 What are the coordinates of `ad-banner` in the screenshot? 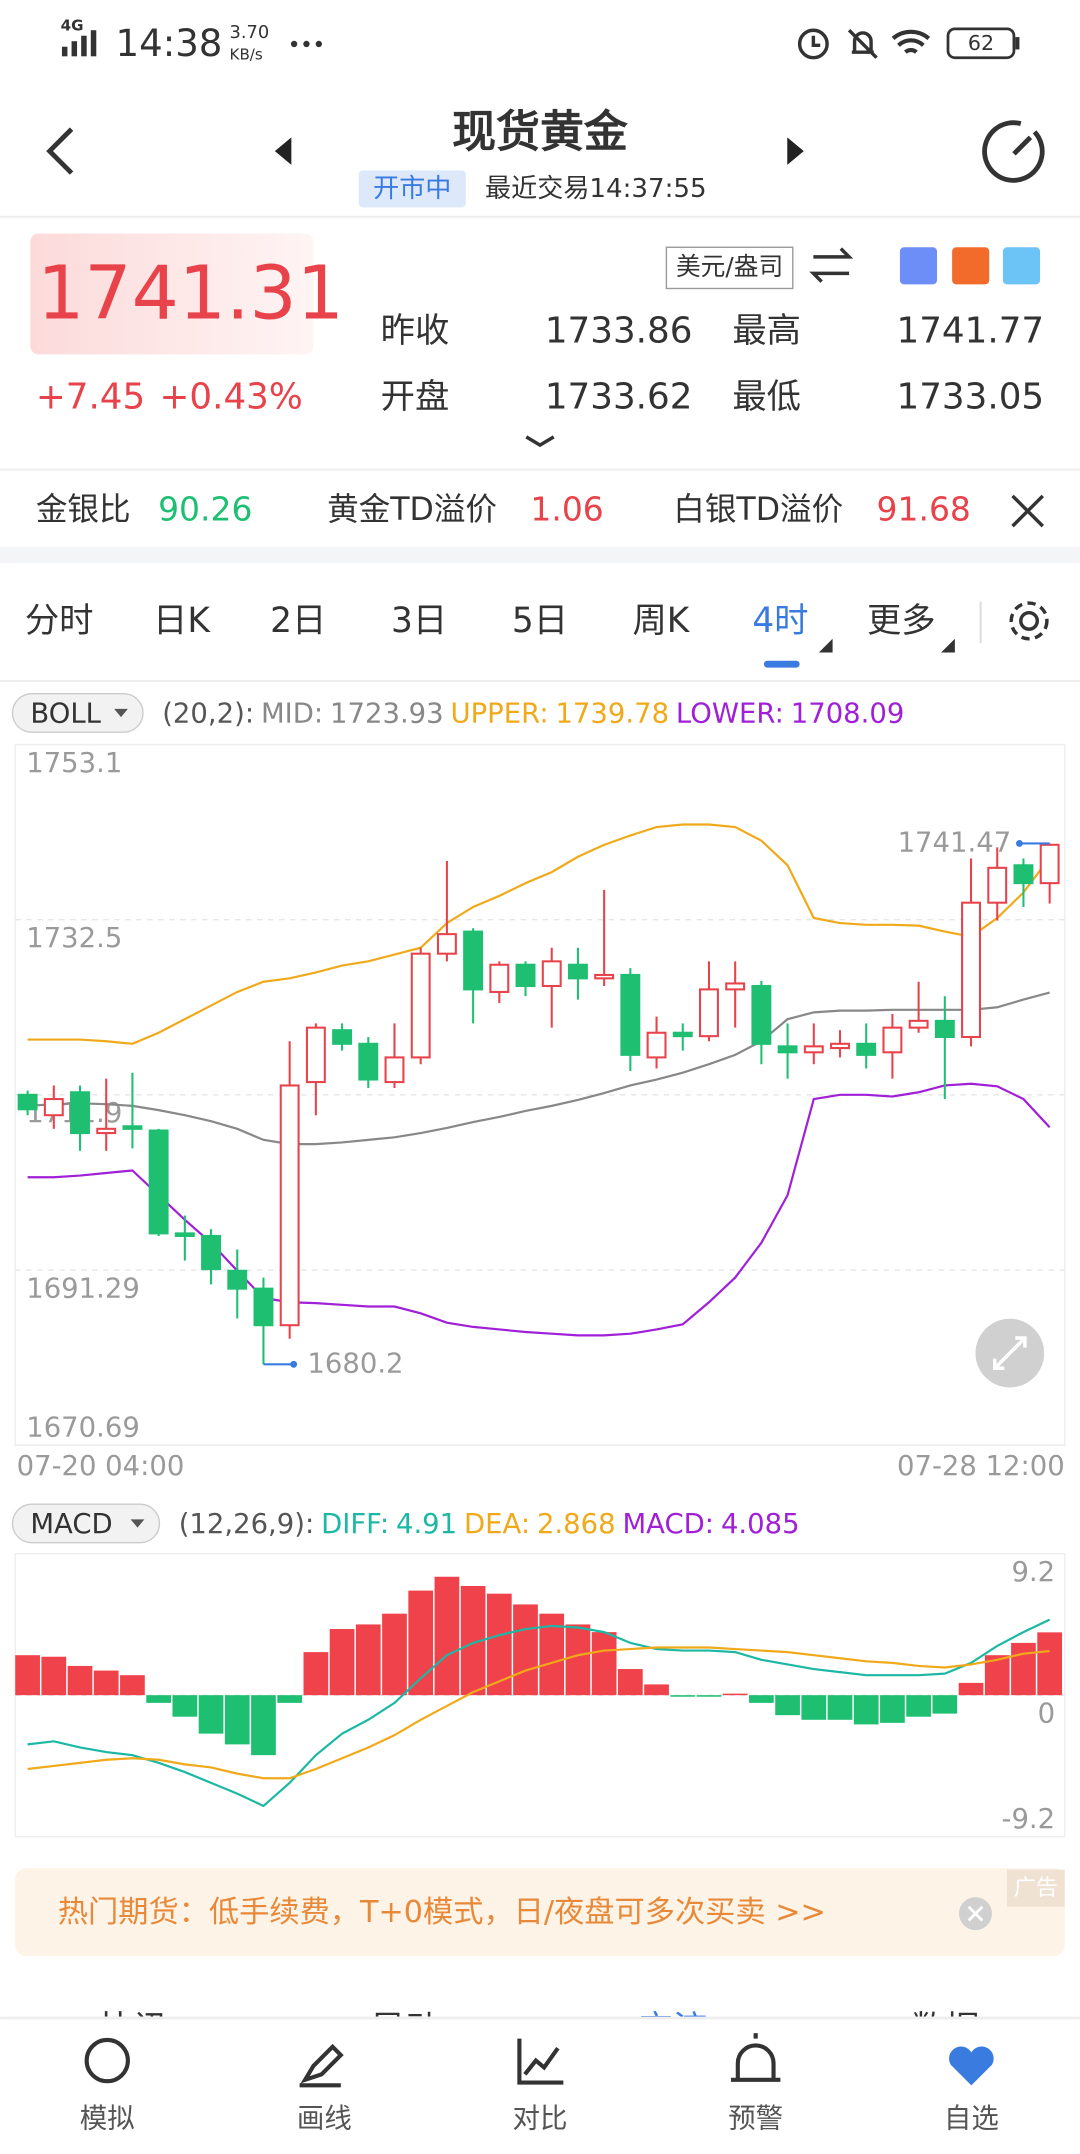 It's located at (540, 1912).